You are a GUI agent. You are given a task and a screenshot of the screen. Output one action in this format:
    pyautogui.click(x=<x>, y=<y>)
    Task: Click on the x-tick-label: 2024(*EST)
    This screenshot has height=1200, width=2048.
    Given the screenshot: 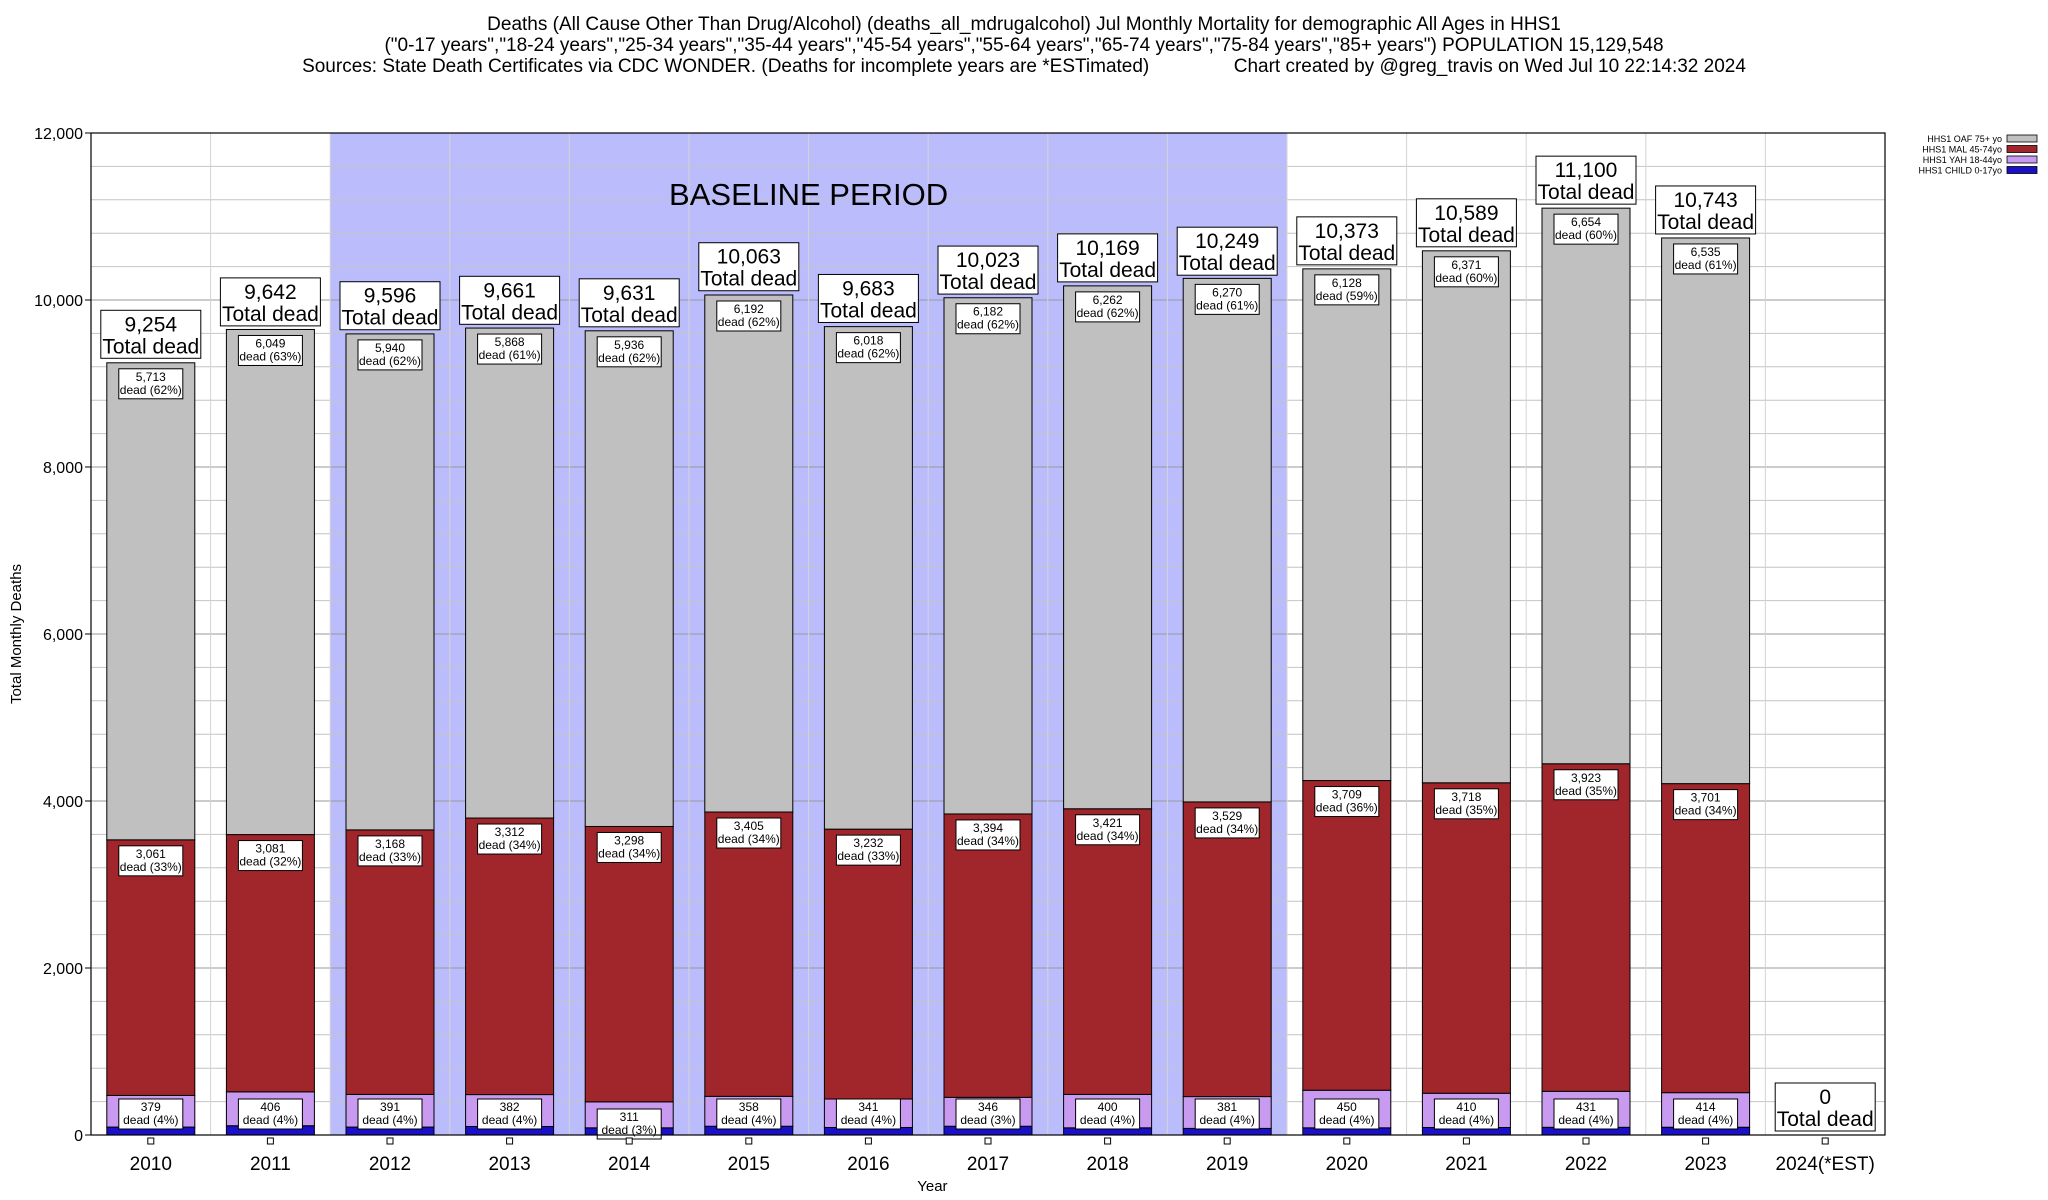 What is the action you would take?
    pyautogui.click(x=1825, y=1164)
    